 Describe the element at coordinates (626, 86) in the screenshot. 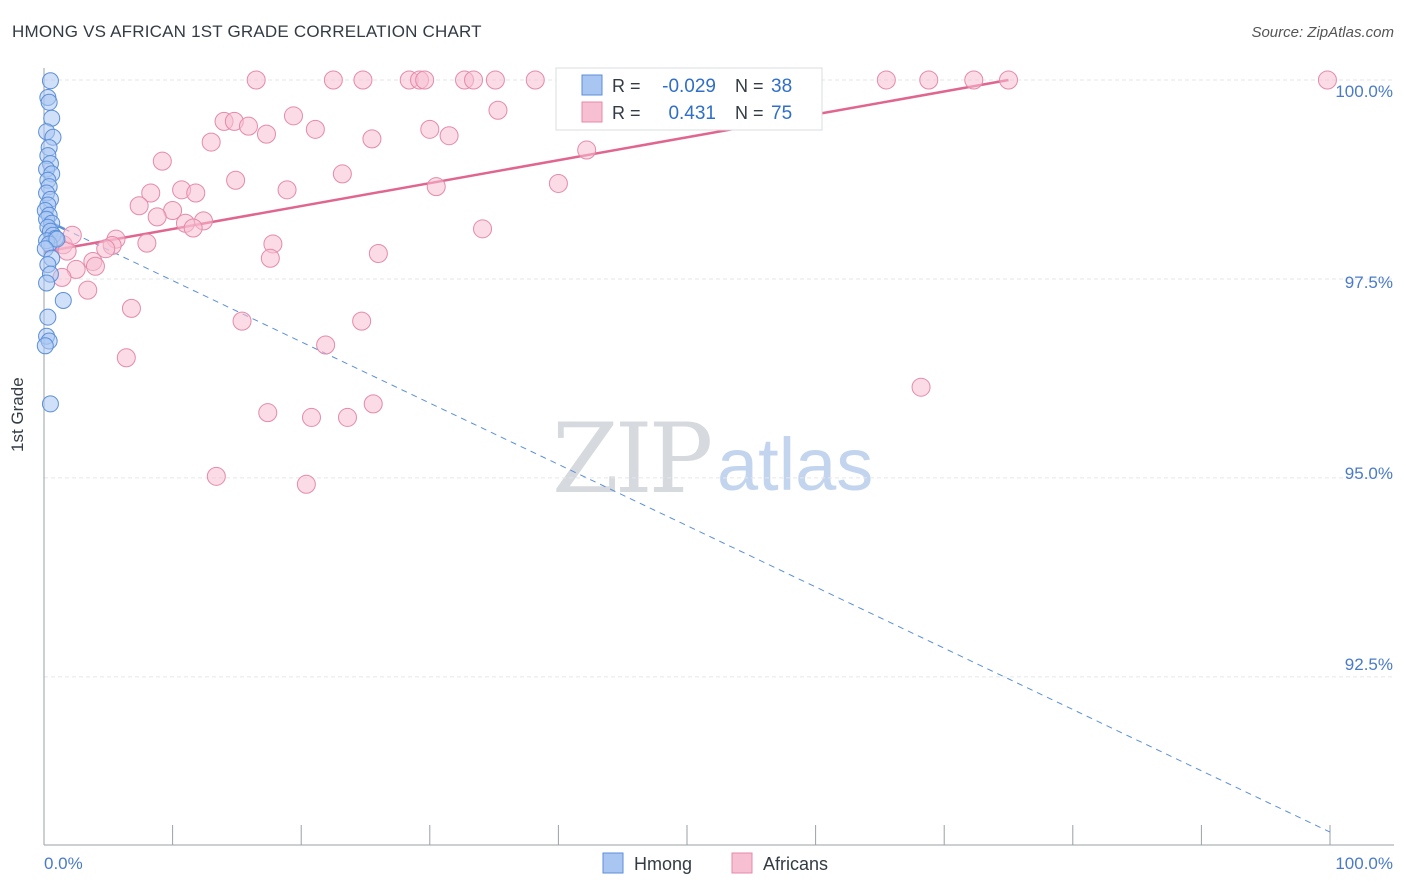

I see `legend-r-label-hmong: R =` at that location.